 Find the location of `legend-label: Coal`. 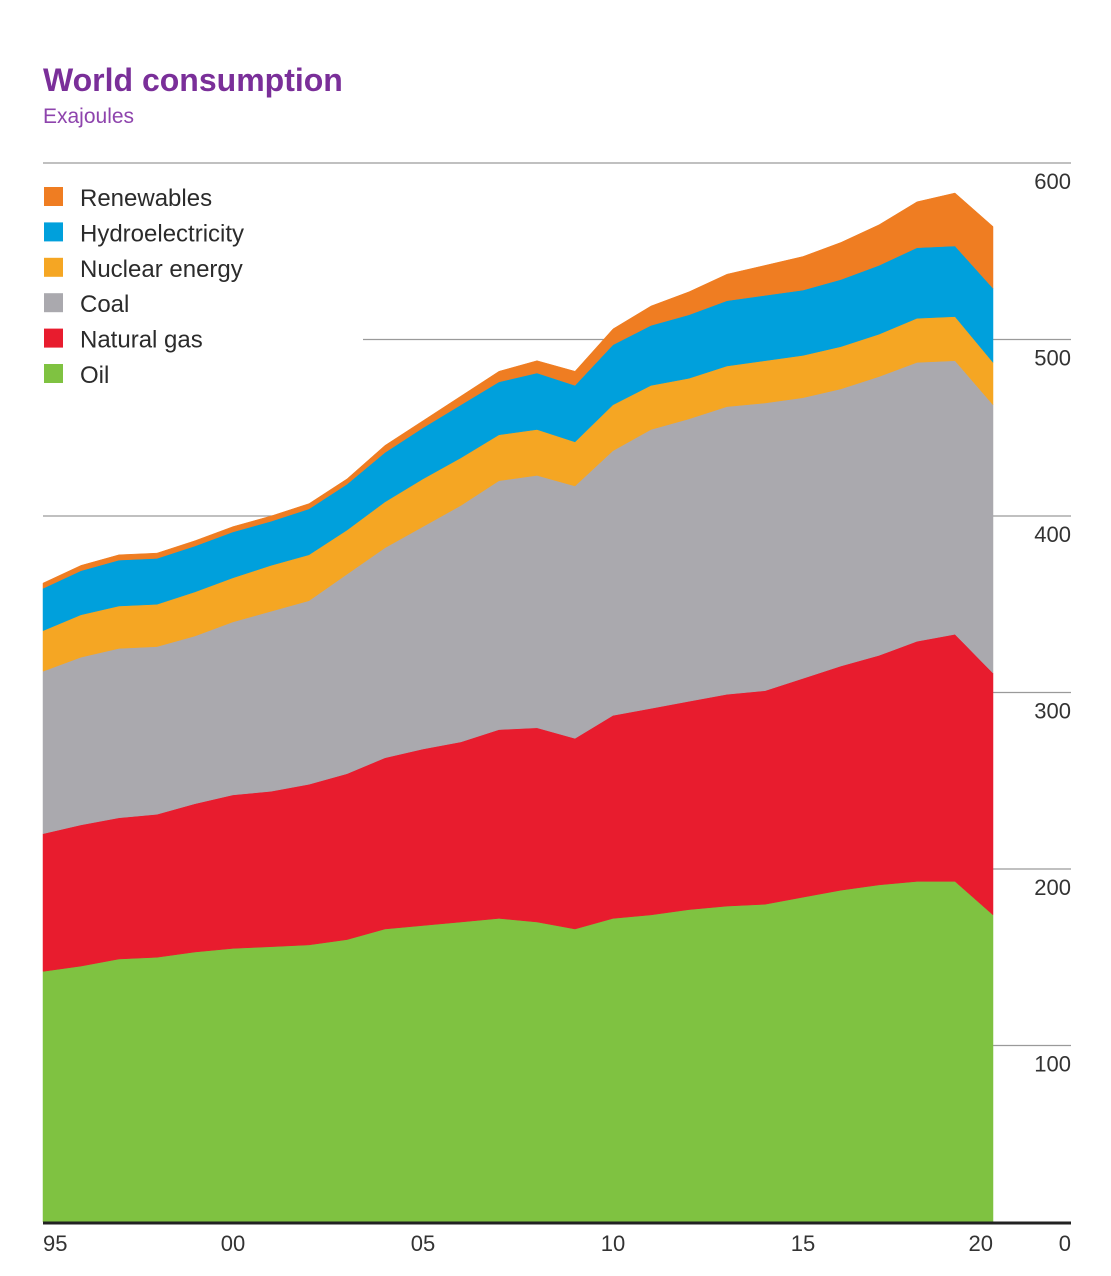

legend-label: Coal is located at coordinates (104, 304).